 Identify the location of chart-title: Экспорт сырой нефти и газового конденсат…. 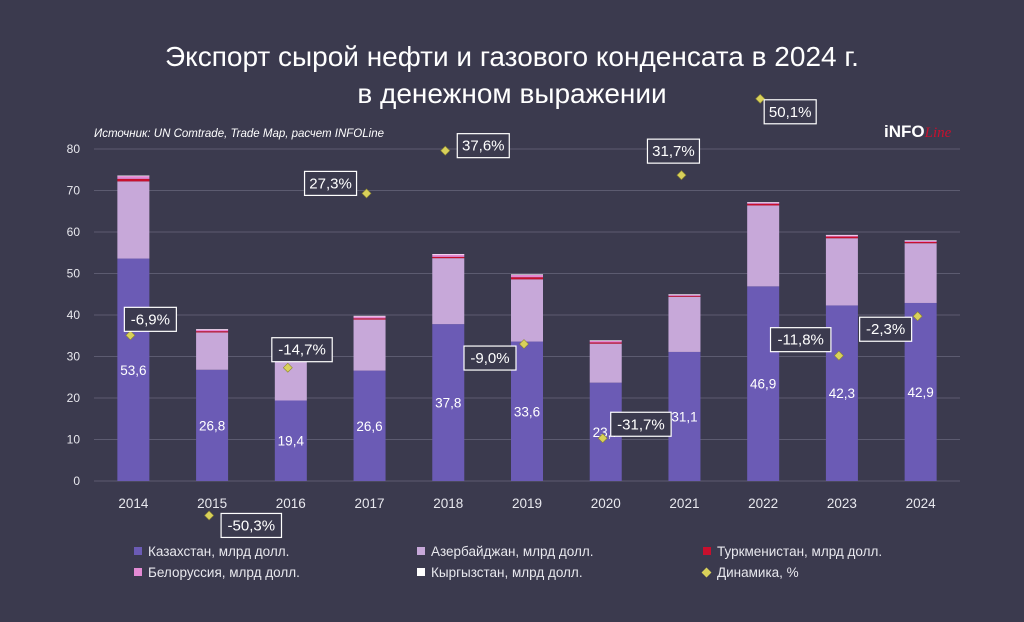
(512, 75).